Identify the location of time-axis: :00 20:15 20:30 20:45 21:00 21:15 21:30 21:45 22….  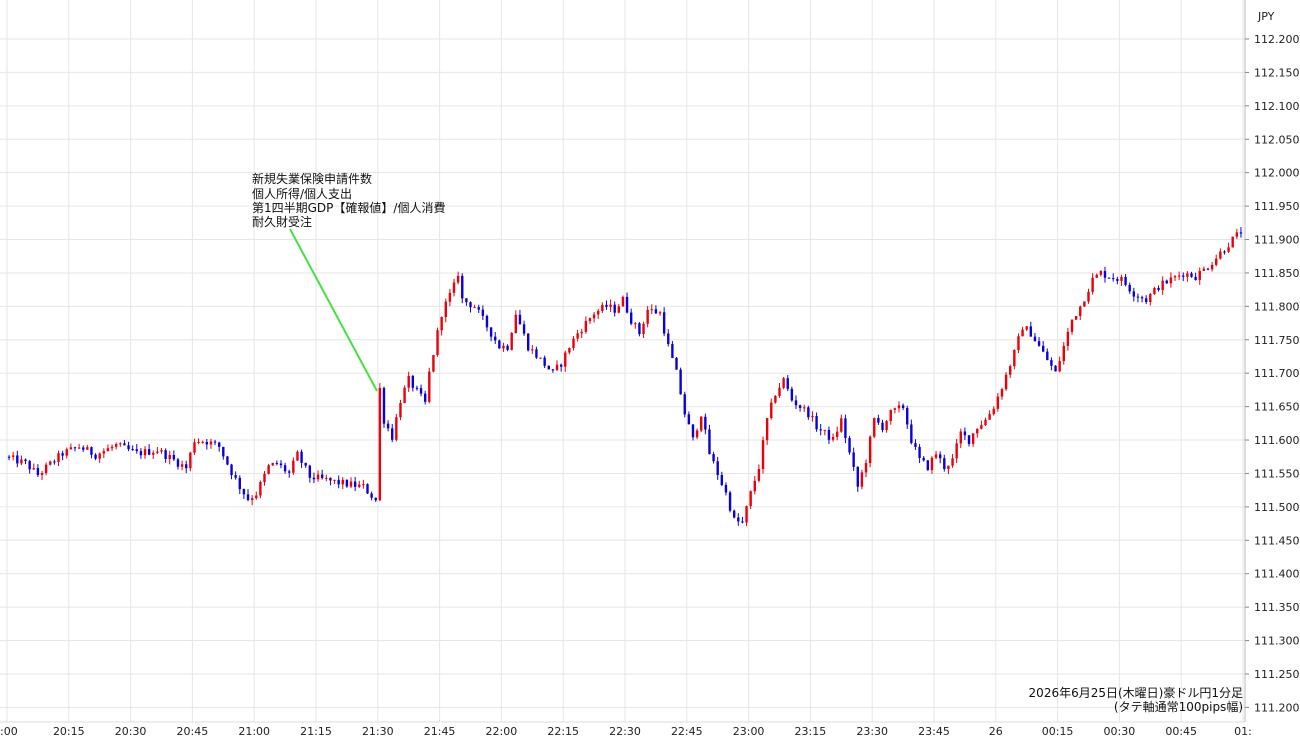
(626, 731).